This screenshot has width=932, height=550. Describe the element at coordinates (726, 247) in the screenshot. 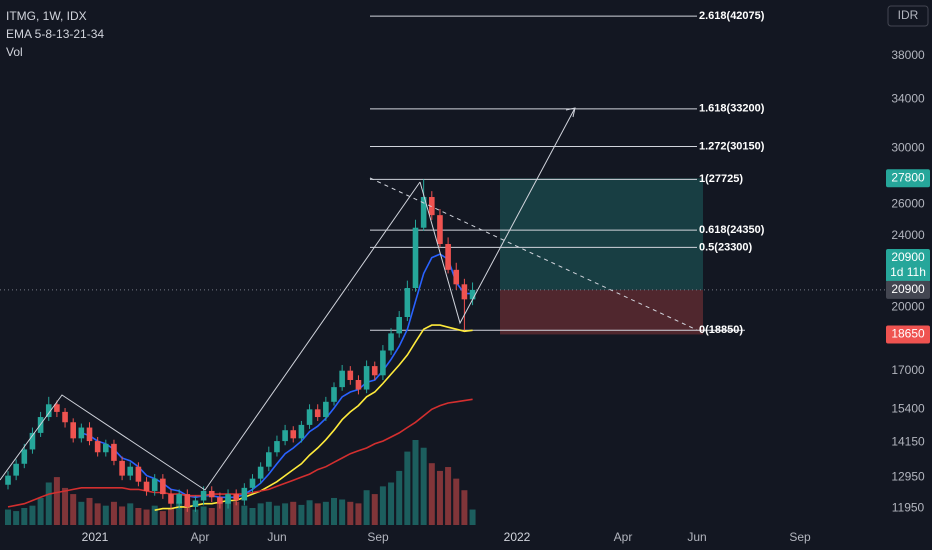

I see `fib-label: 0.5(23300)` at that location.